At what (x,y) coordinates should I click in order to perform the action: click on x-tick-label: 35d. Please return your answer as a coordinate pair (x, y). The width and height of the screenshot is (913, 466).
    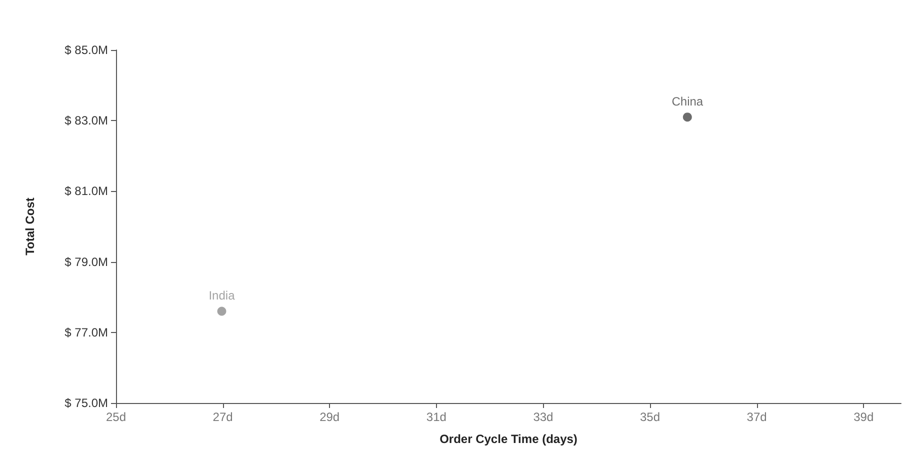
    Looking at the image, I should click on (650, 417).